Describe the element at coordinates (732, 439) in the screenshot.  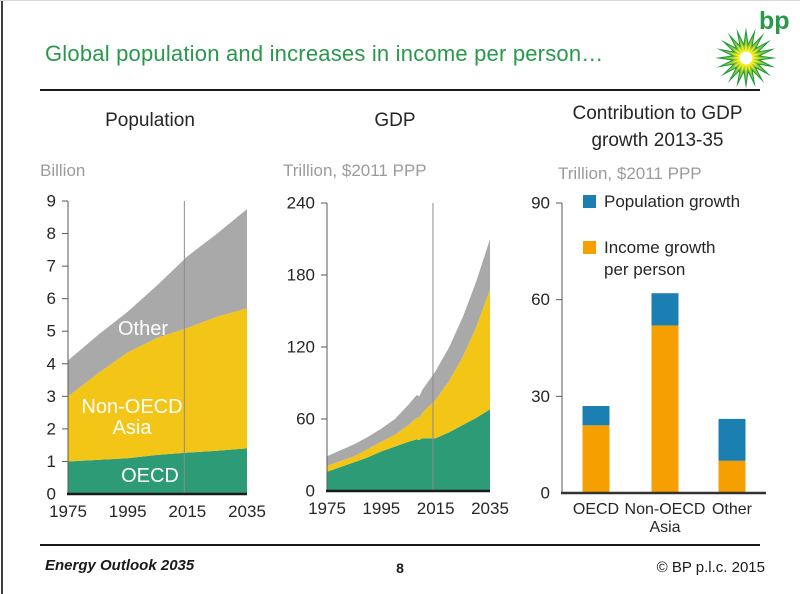
I see `bar-other-population-growth` at that location.